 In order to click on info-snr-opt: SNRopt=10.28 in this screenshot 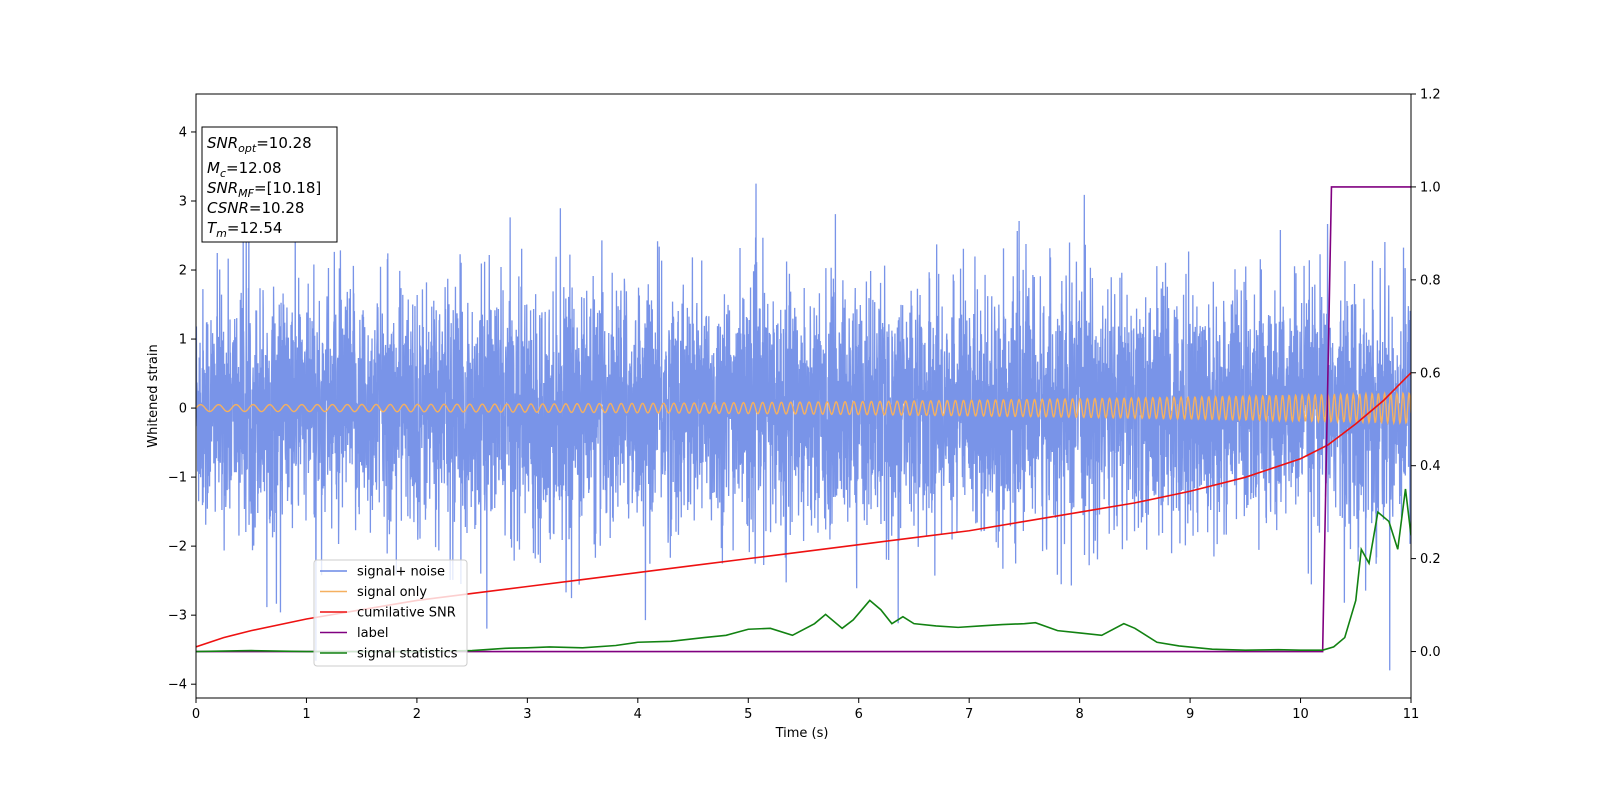, I will do `click(259, 144)`.